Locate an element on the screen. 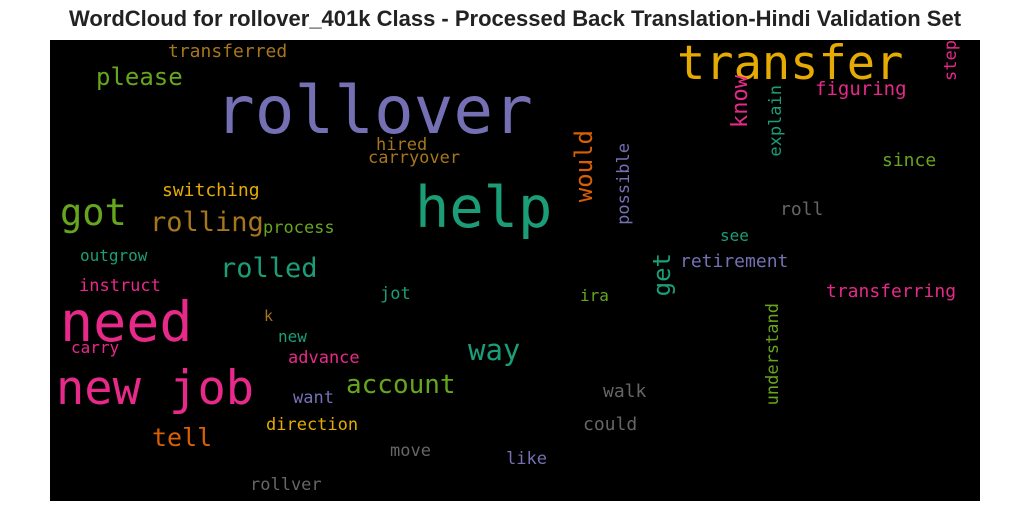 The width and height of the screenshot is (1030, 511). word-please: please is located at coordinates (139, 77).